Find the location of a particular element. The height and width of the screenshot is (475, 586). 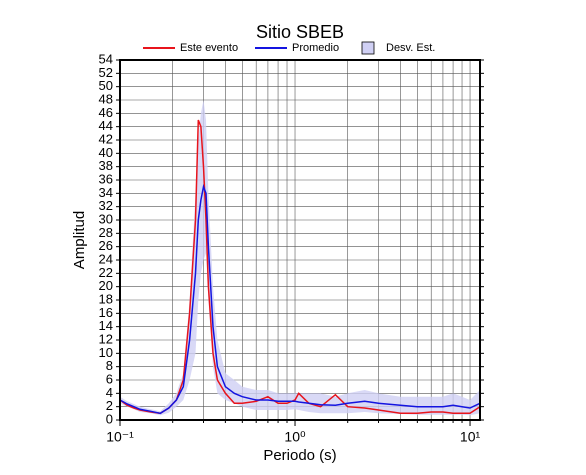

y-tick-label: 46 is located at coordinates (106, 112).